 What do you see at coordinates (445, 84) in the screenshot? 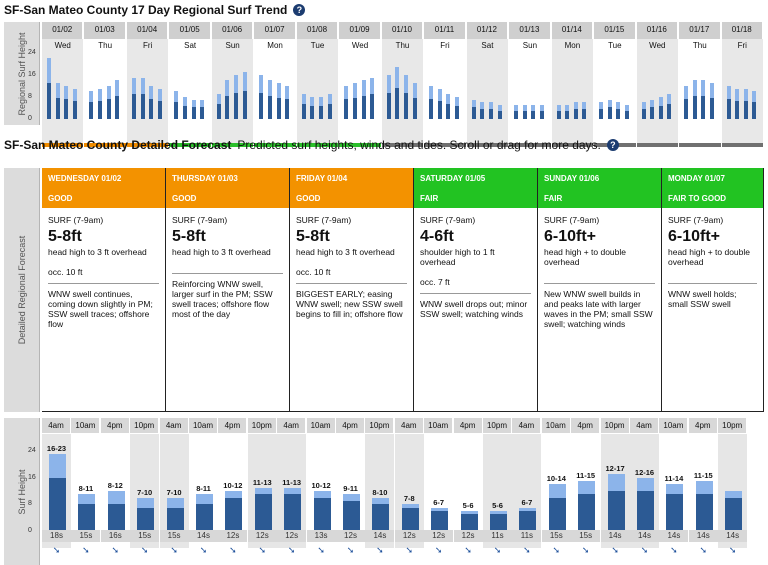
I see `trend-day-column: 01/11 Fri` at bounding box center [445, 84].